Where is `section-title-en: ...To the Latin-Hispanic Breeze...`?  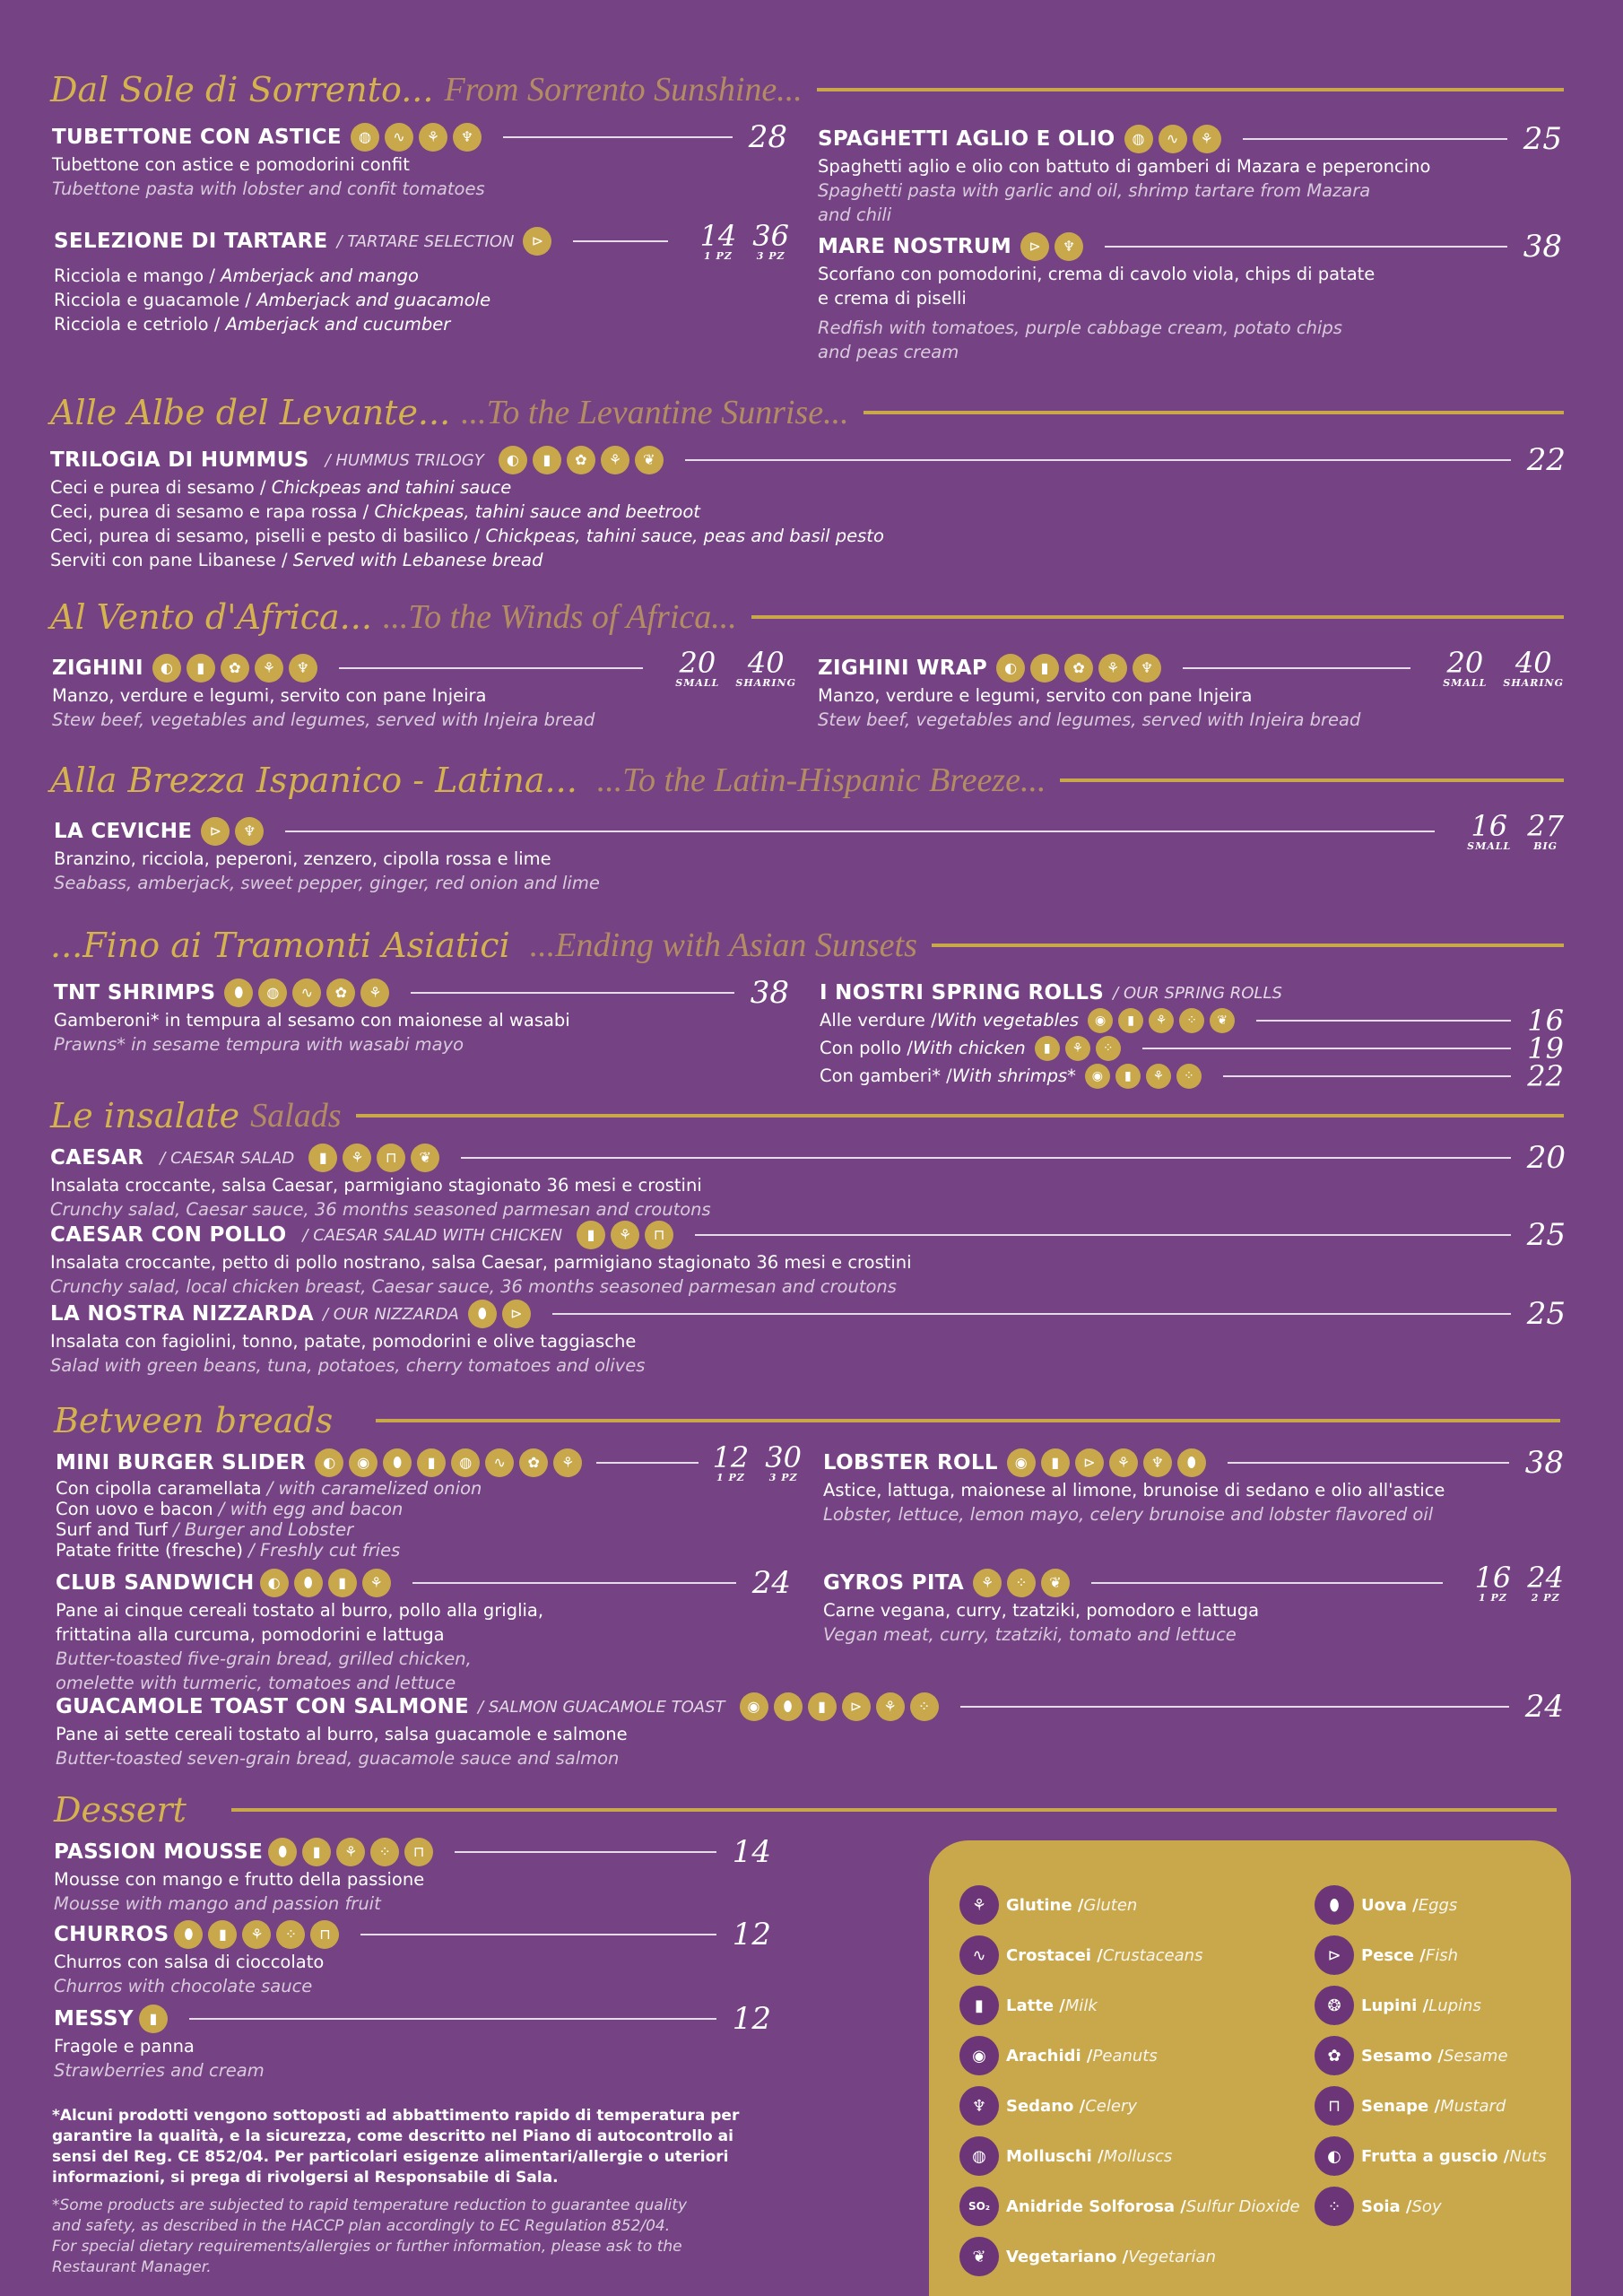
section-title-en: ...To the Latin-Hispanic Breeze... is located at coordinates (821, 780).